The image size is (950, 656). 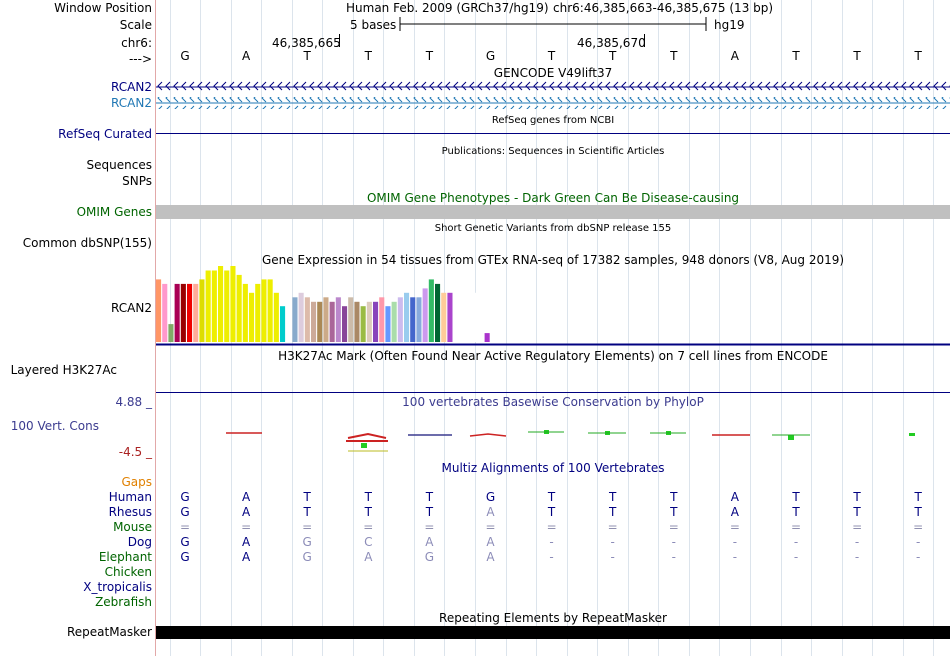 I want to click on alignment-base: G, so click(x=185, y=512).